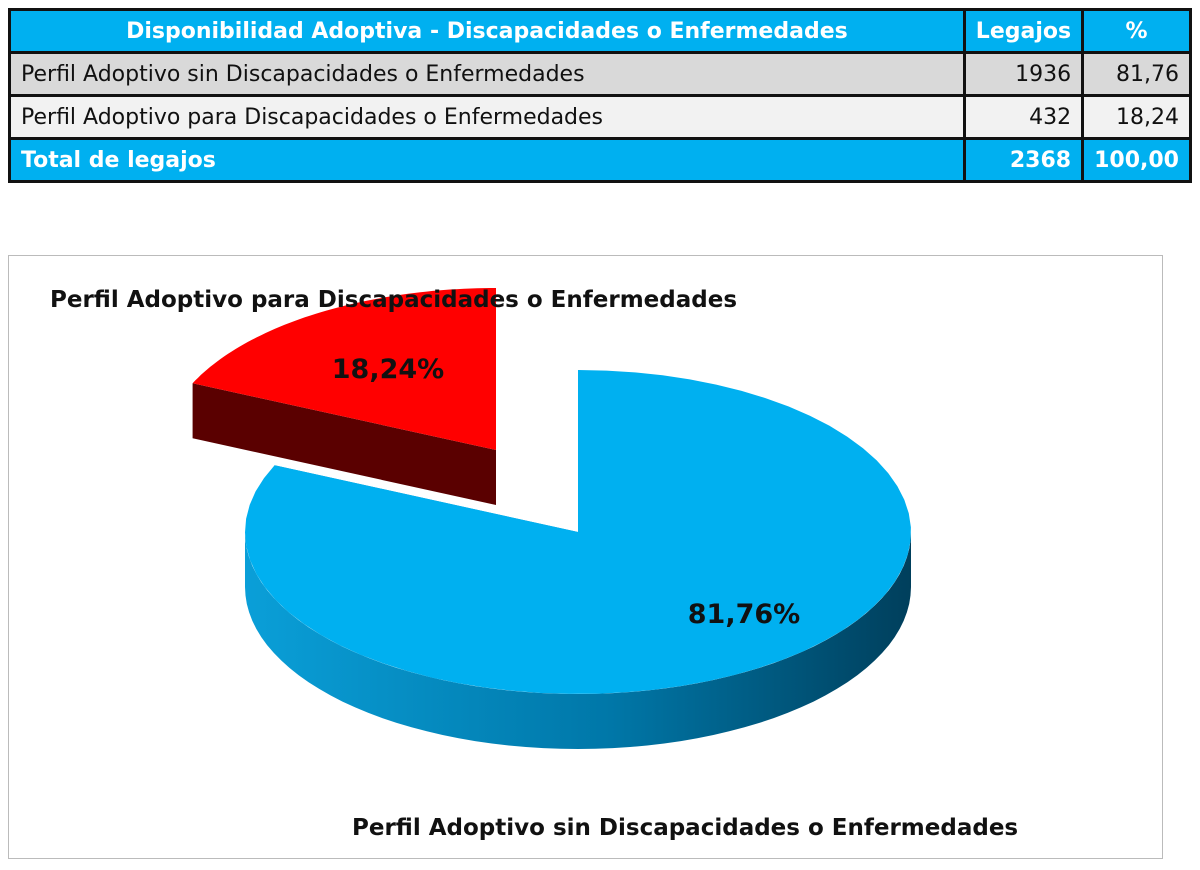 This screenshot has width=1200, height=870. Describe the element at coordinates (487, 160) in the screenshot. I see `total-label: Total de legajos` at that location.